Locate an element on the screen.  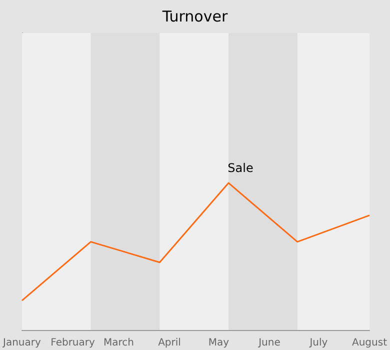
x-tick-label: March is located at coordinates (118, 343).